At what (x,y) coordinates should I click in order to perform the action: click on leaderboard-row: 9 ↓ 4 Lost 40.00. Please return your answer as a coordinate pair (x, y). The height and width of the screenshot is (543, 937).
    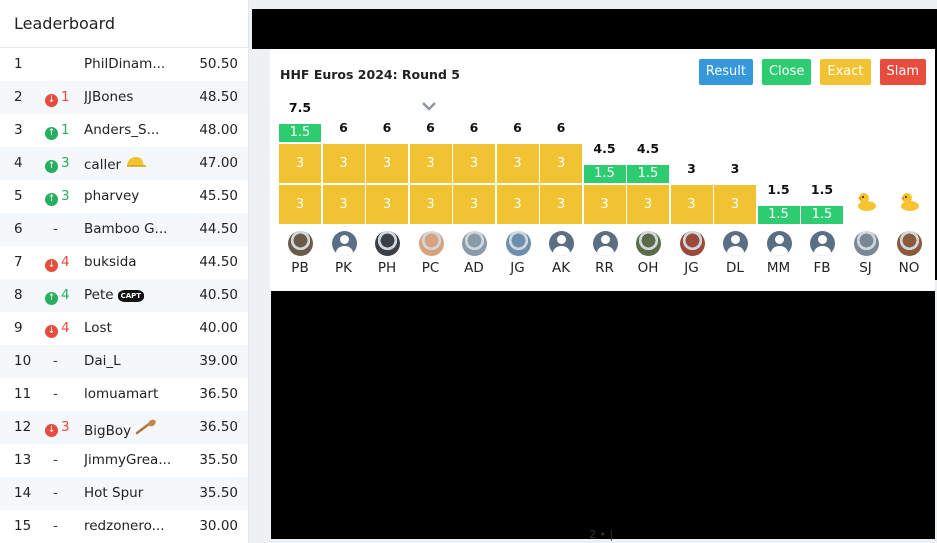
    Looking at the image, I should click on (124, 328).